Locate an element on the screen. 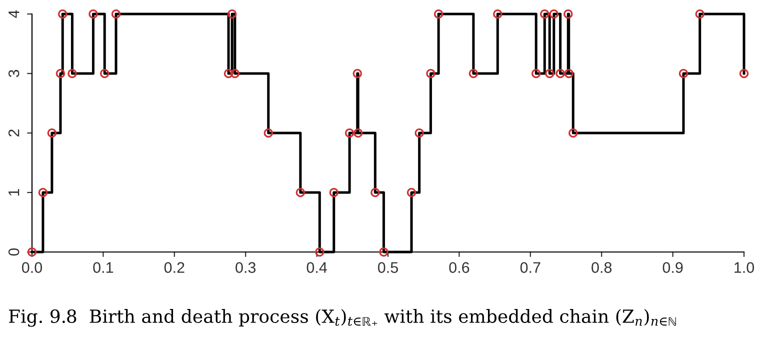  y-tick-label: 3 is located at coordinates (14, 74).